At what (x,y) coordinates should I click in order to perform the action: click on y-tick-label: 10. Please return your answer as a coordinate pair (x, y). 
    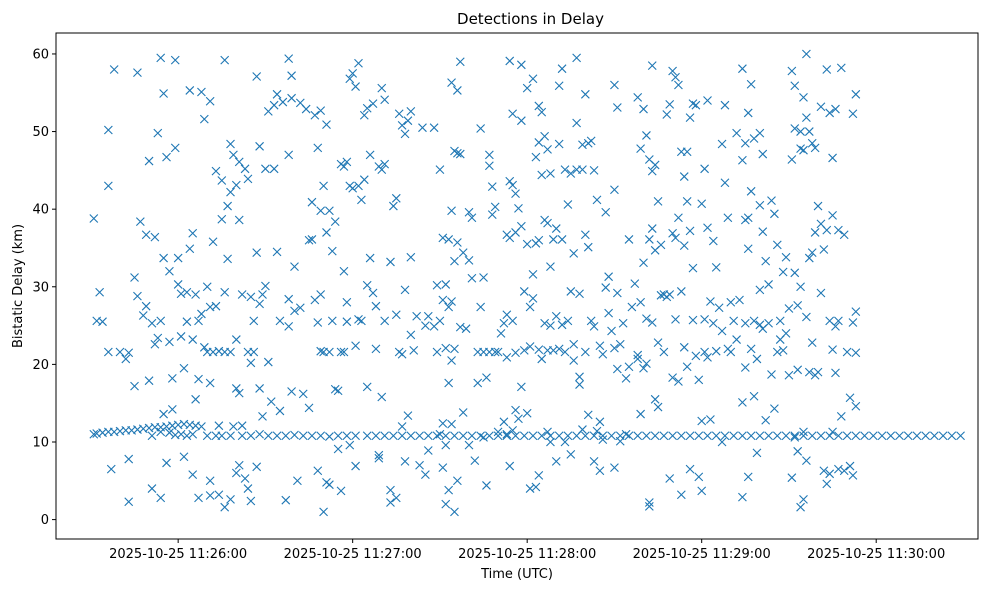
    Looking at the image, I should click on (40, 442).